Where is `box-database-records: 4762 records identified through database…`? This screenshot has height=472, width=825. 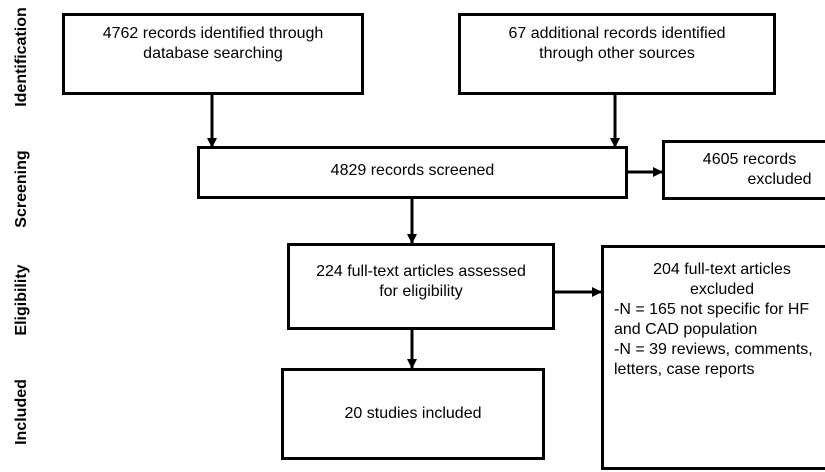
box-database-records: 4762 records identified through database… is located at coordinates (213, 54).